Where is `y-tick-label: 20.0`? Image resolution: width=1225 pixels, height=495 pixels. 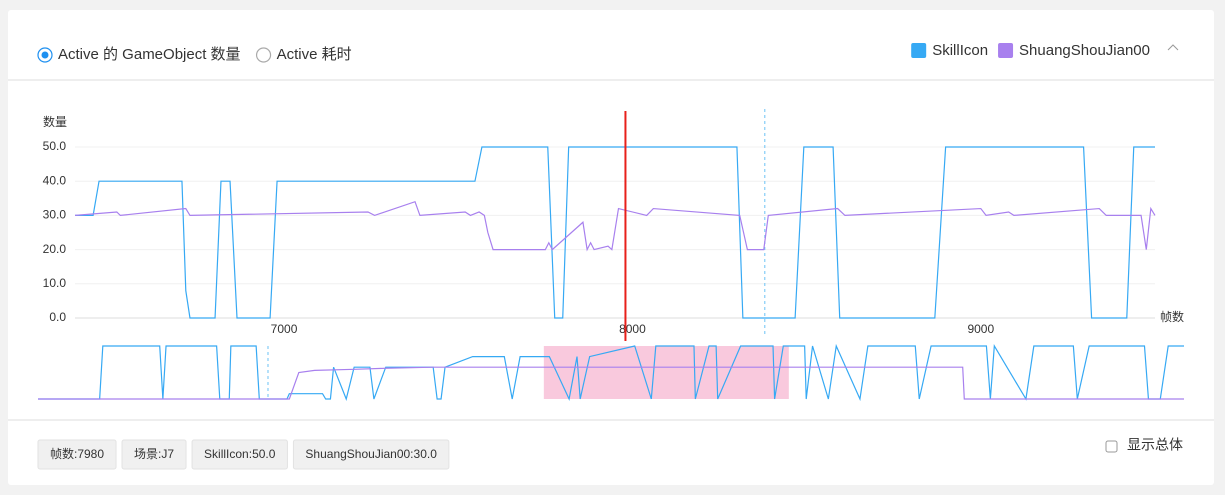
y-tick-label: 20.0 is located at coordinates (55, 249).